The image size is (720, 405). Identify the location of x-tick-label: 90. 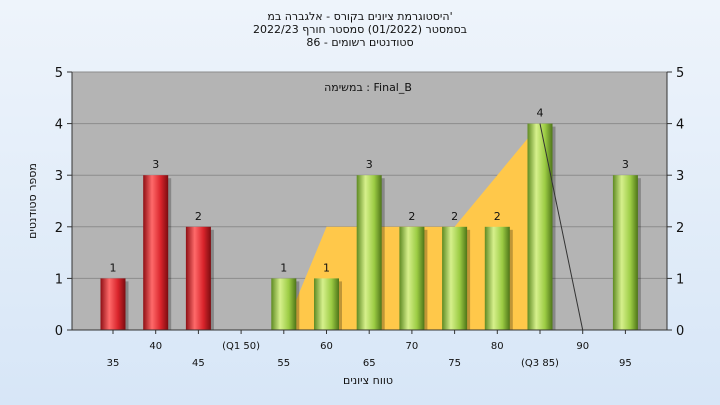
(582, 346).